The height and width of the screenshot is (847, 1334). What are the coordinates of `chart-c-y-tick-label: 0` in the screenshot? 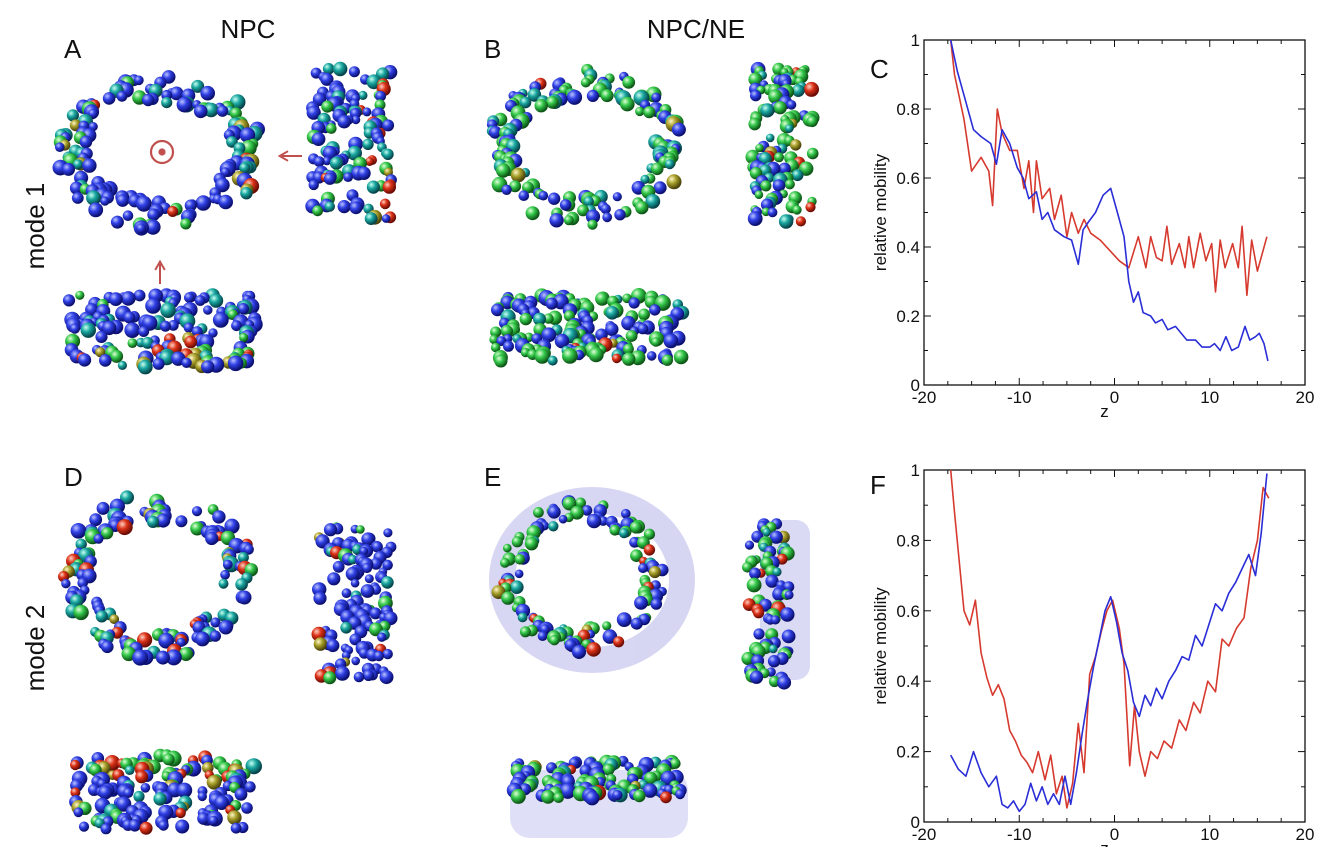 It's located at (915, 385).